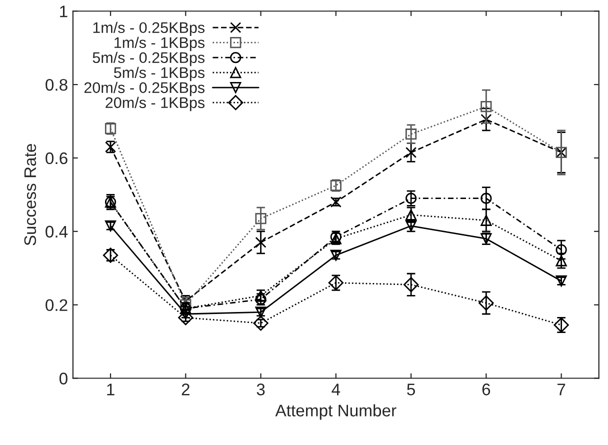 This screenshot has width=608, height=445. What do you see at coordinates (57, 84) in the screenshot?
I see `y-tick-label: 0.8` at bounding box center [57, 84].